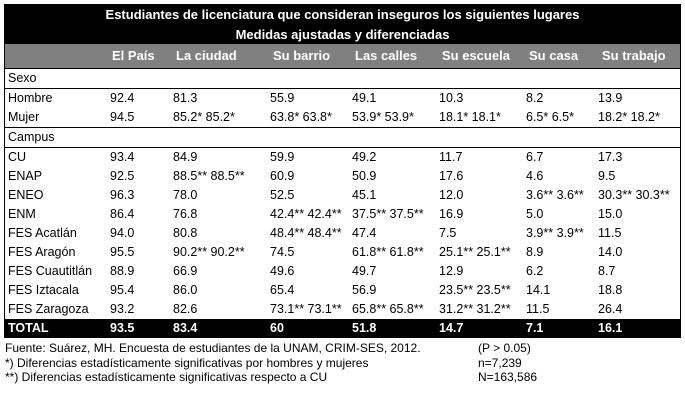 Image resolution: width=685 pixels, height=400 pixels. Describe the element at coordinates (342, 157) in the screenshot. I see `table-row: CU 93.4 84.9 59.9 49.2 11.7 6.7 17.3` at that location.